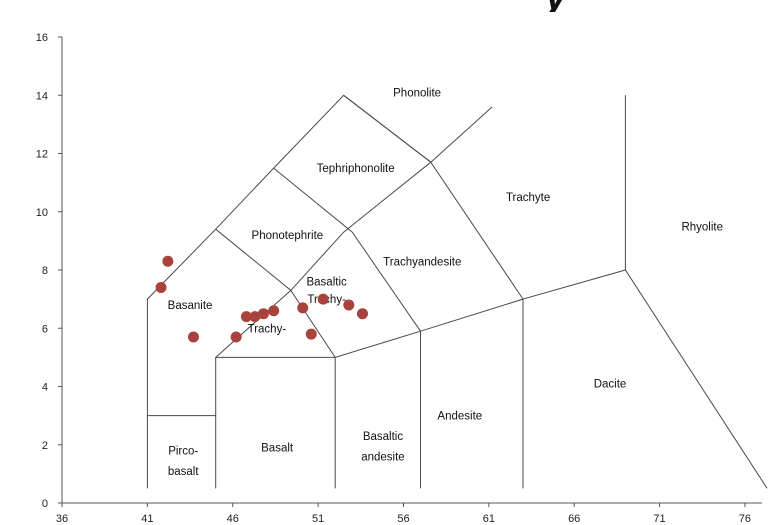  What do you see at coordinates (45, 271) in the screenshot?
I see `y-tick-label: 8` at bounding box center [45, 271].